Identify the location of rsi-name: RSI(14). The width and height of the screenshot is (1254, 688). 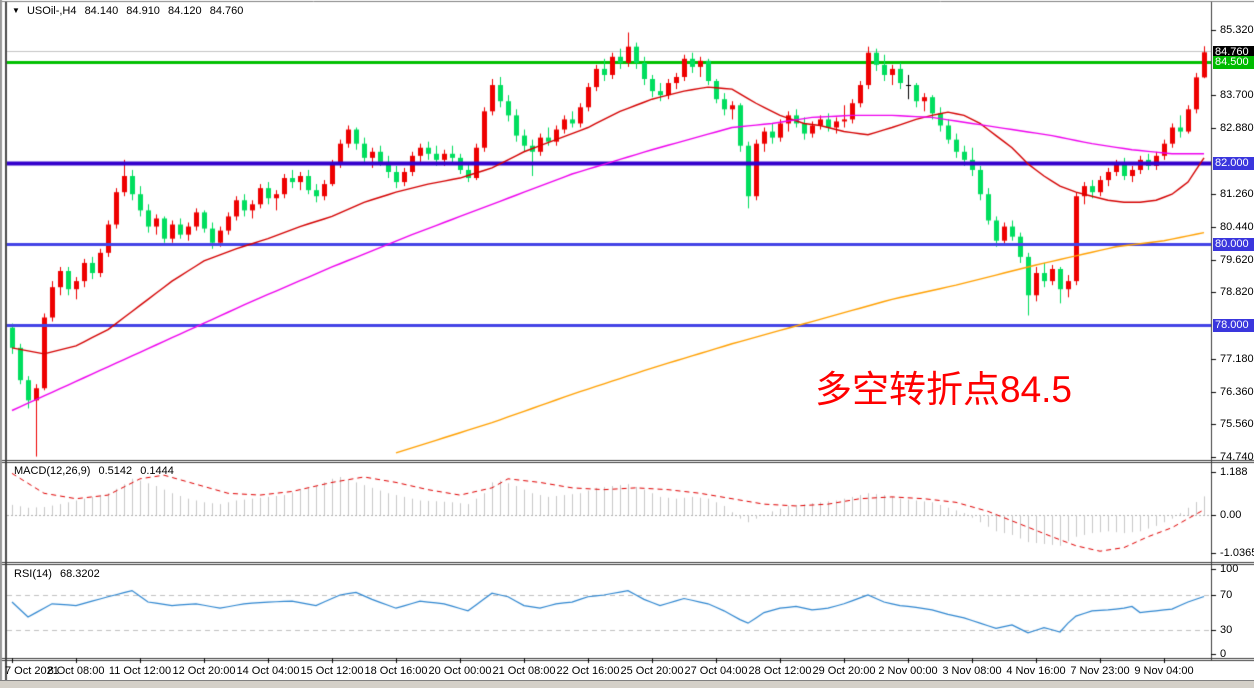
(33, 574).